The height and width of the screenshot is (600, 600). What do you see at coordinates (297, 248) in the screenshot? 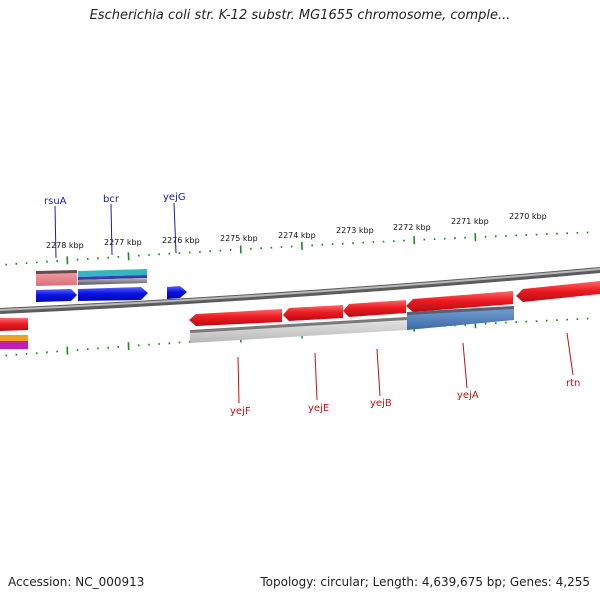
I see `scale-ticks-outer` at bounding box center [297, 248].